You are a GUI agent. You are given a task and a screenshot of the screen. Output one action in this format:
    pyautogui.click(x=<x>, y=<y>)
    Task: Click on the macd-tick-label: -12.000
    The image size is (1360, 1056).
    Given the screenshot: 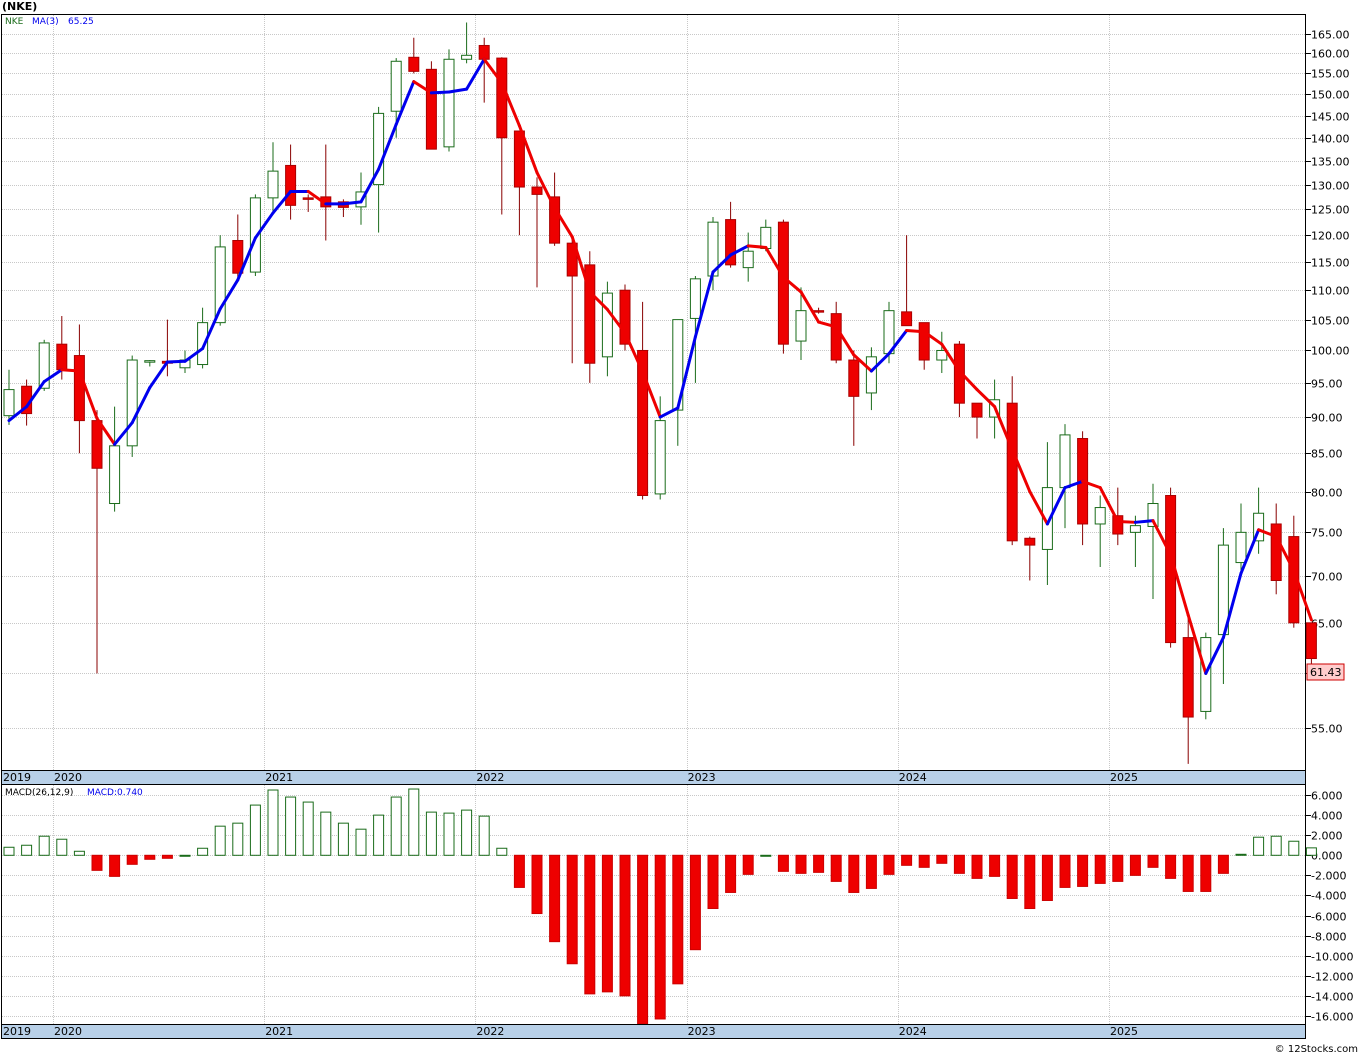 What is the action you would take?
    pyautogui.click(x=1332, y=977)
    